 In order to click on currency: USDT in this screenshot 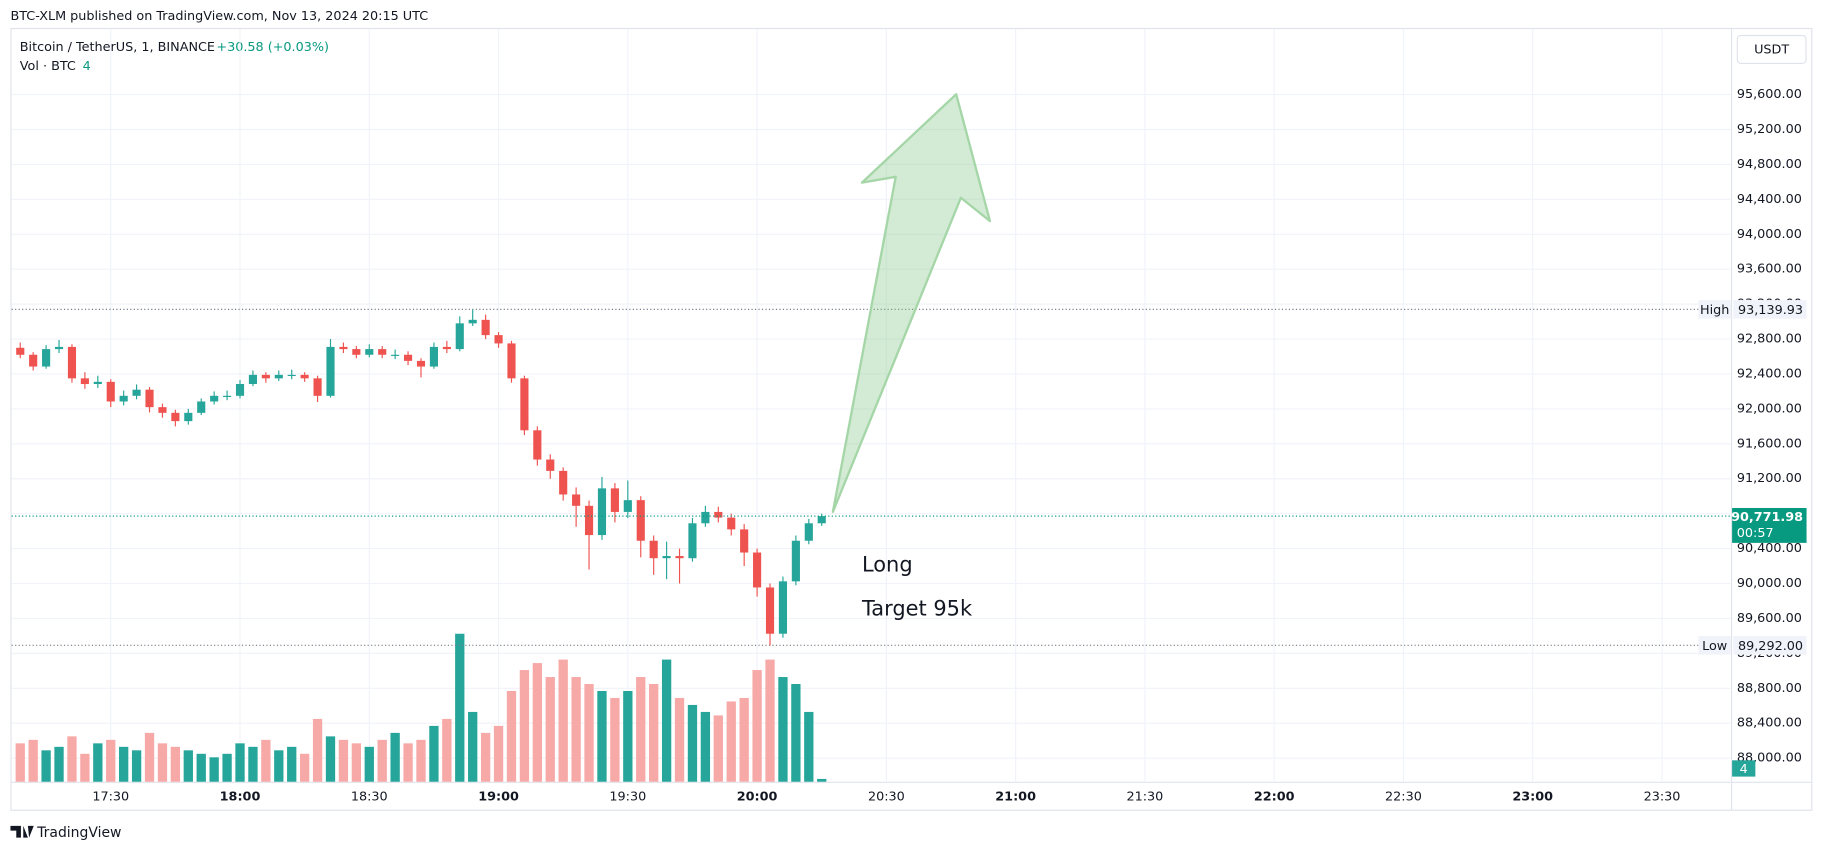, I will do `click(1771, 50)`.